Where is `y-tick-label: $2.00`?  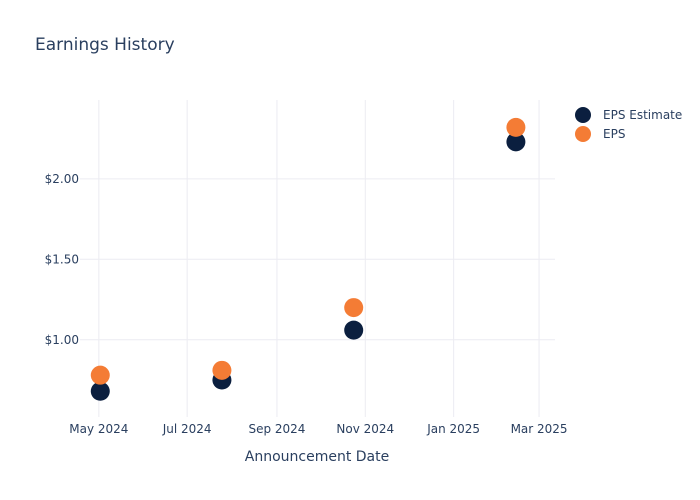 y-tick-label: $2.00 is located at coordinates (62, 179).